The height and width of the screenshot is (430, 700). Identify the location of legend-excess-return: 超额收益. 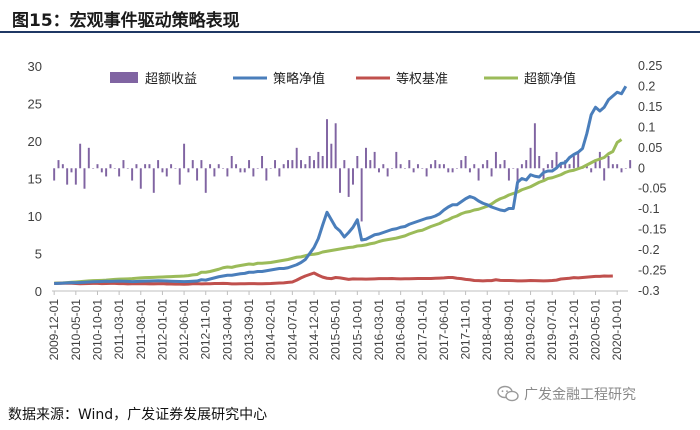
(171, 79).